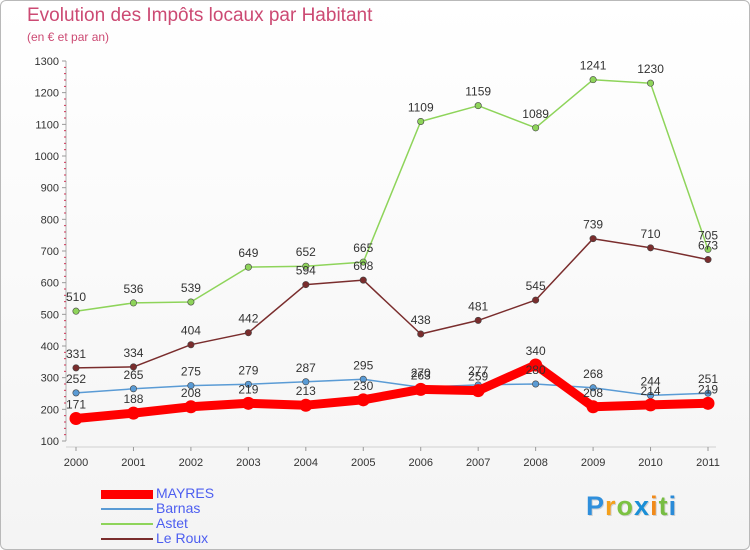 This screenshot has height=550, width=750. Describe the element at coordinates (650, 463) in the screenshot. I see `x-tick-label: 2010` at that location.